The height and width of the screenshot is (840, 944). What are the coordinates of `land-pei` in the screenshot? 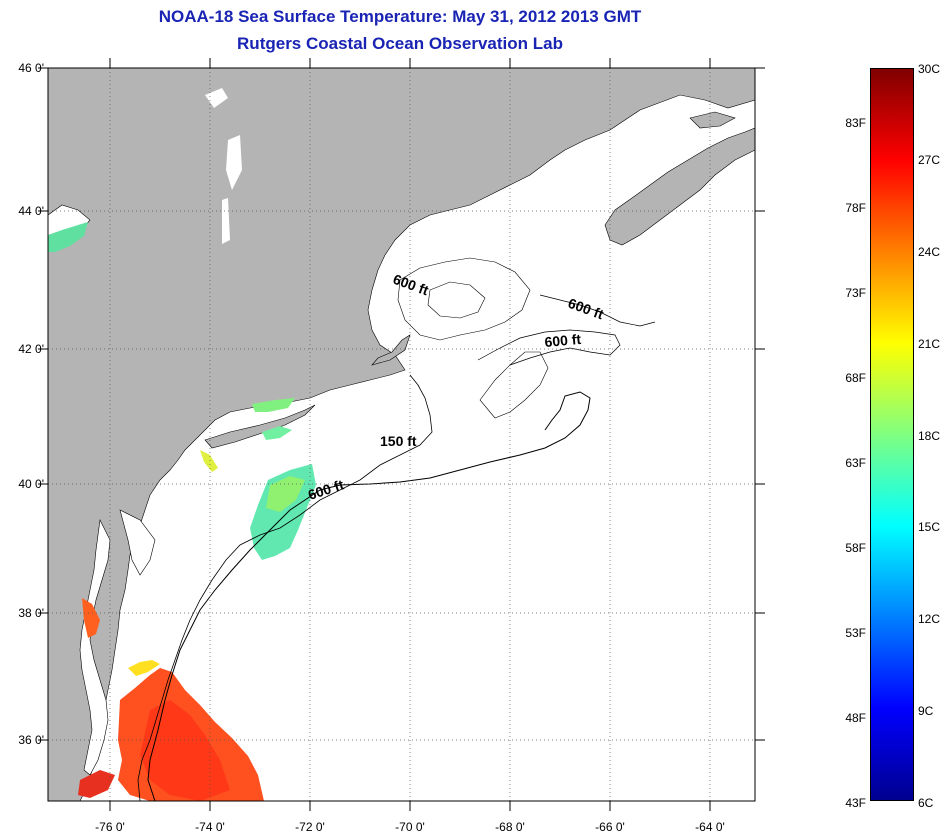 It's located at (712, 120).